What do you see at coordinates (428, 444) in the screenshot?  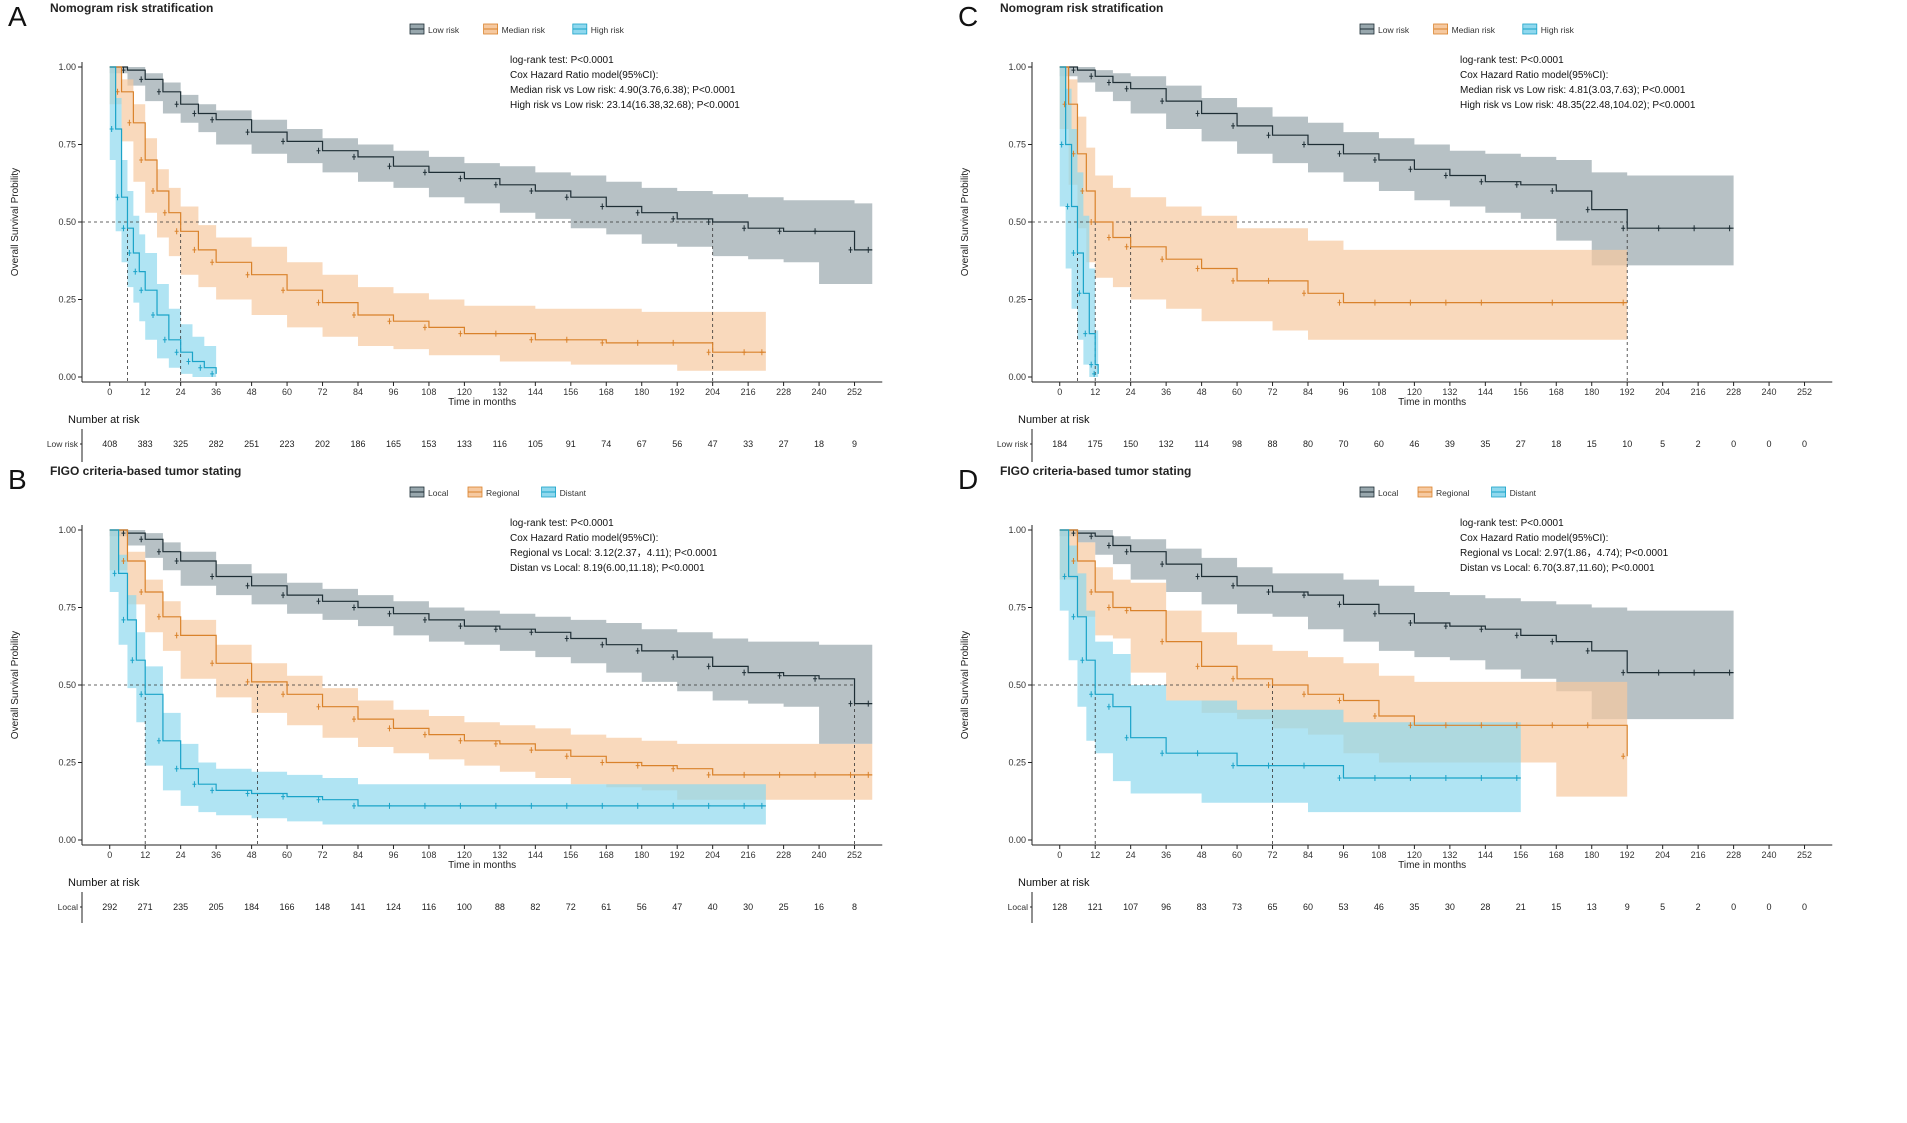 I see `risk-count: 153` at bounding box center [428, 444].